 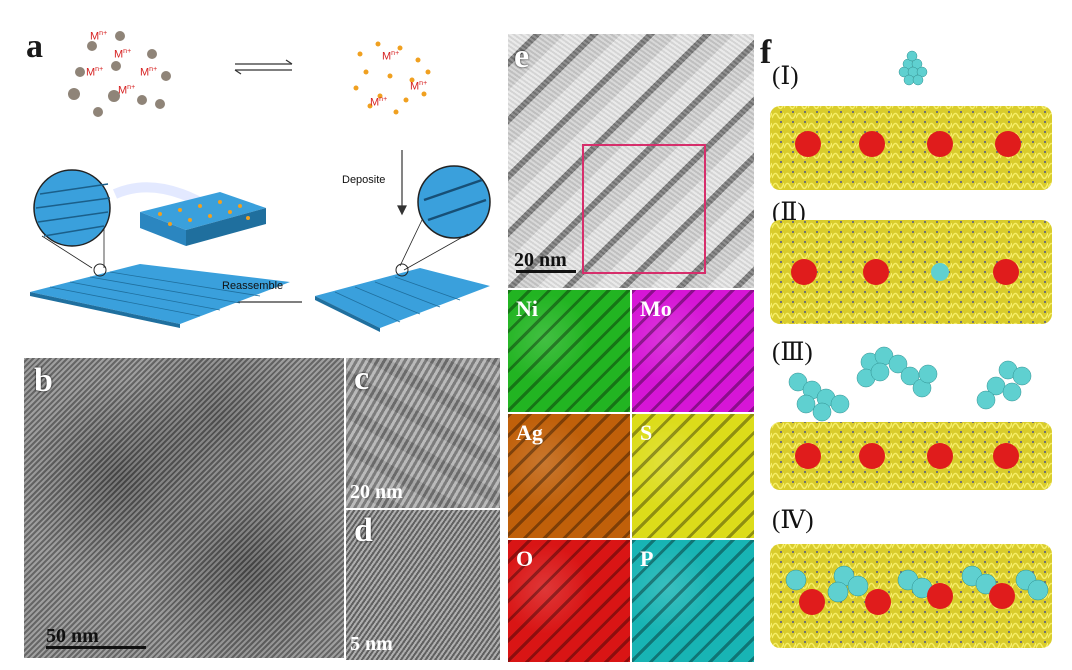 I want to click on map-label: Ag, so click(x=529, y=432).